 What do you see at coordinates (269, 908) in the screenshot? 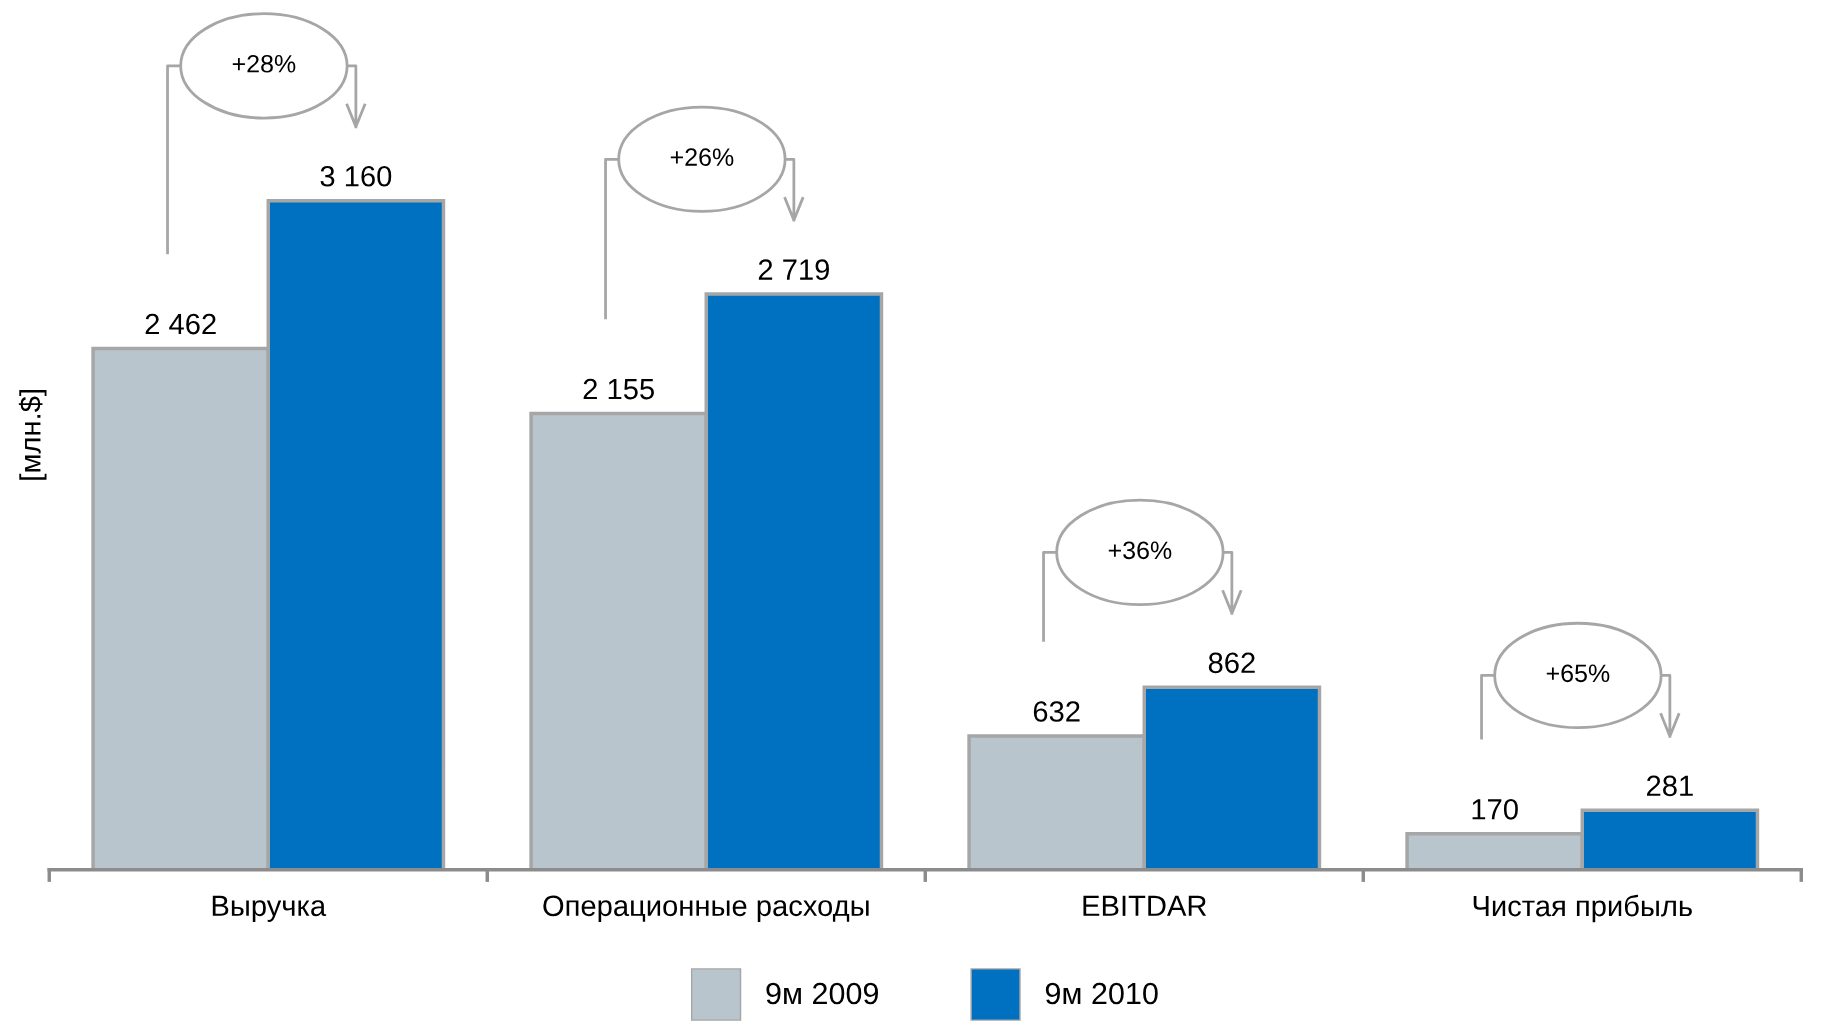
I see `x-tick-label: Выручка` at bounding box center [269, 908].